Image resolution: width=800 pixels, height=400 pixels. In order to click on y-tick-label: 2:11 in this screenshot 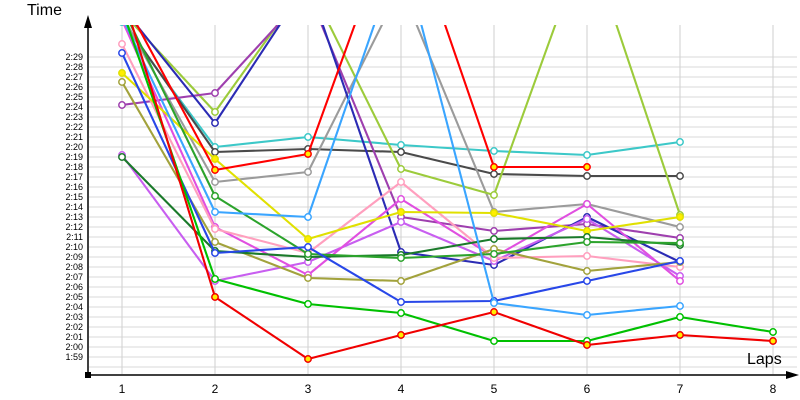, I will do `click(74, 237)`.